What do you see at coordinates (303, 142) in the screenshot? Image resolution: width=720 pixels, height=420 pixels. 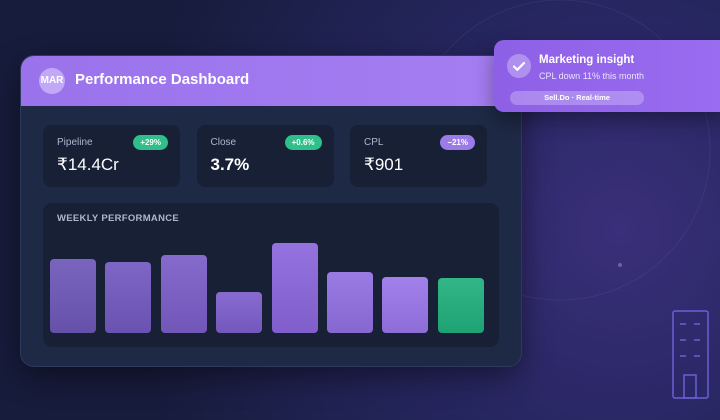 I see `kpi-delta: +0.6%` at bounding box center [303, 142].